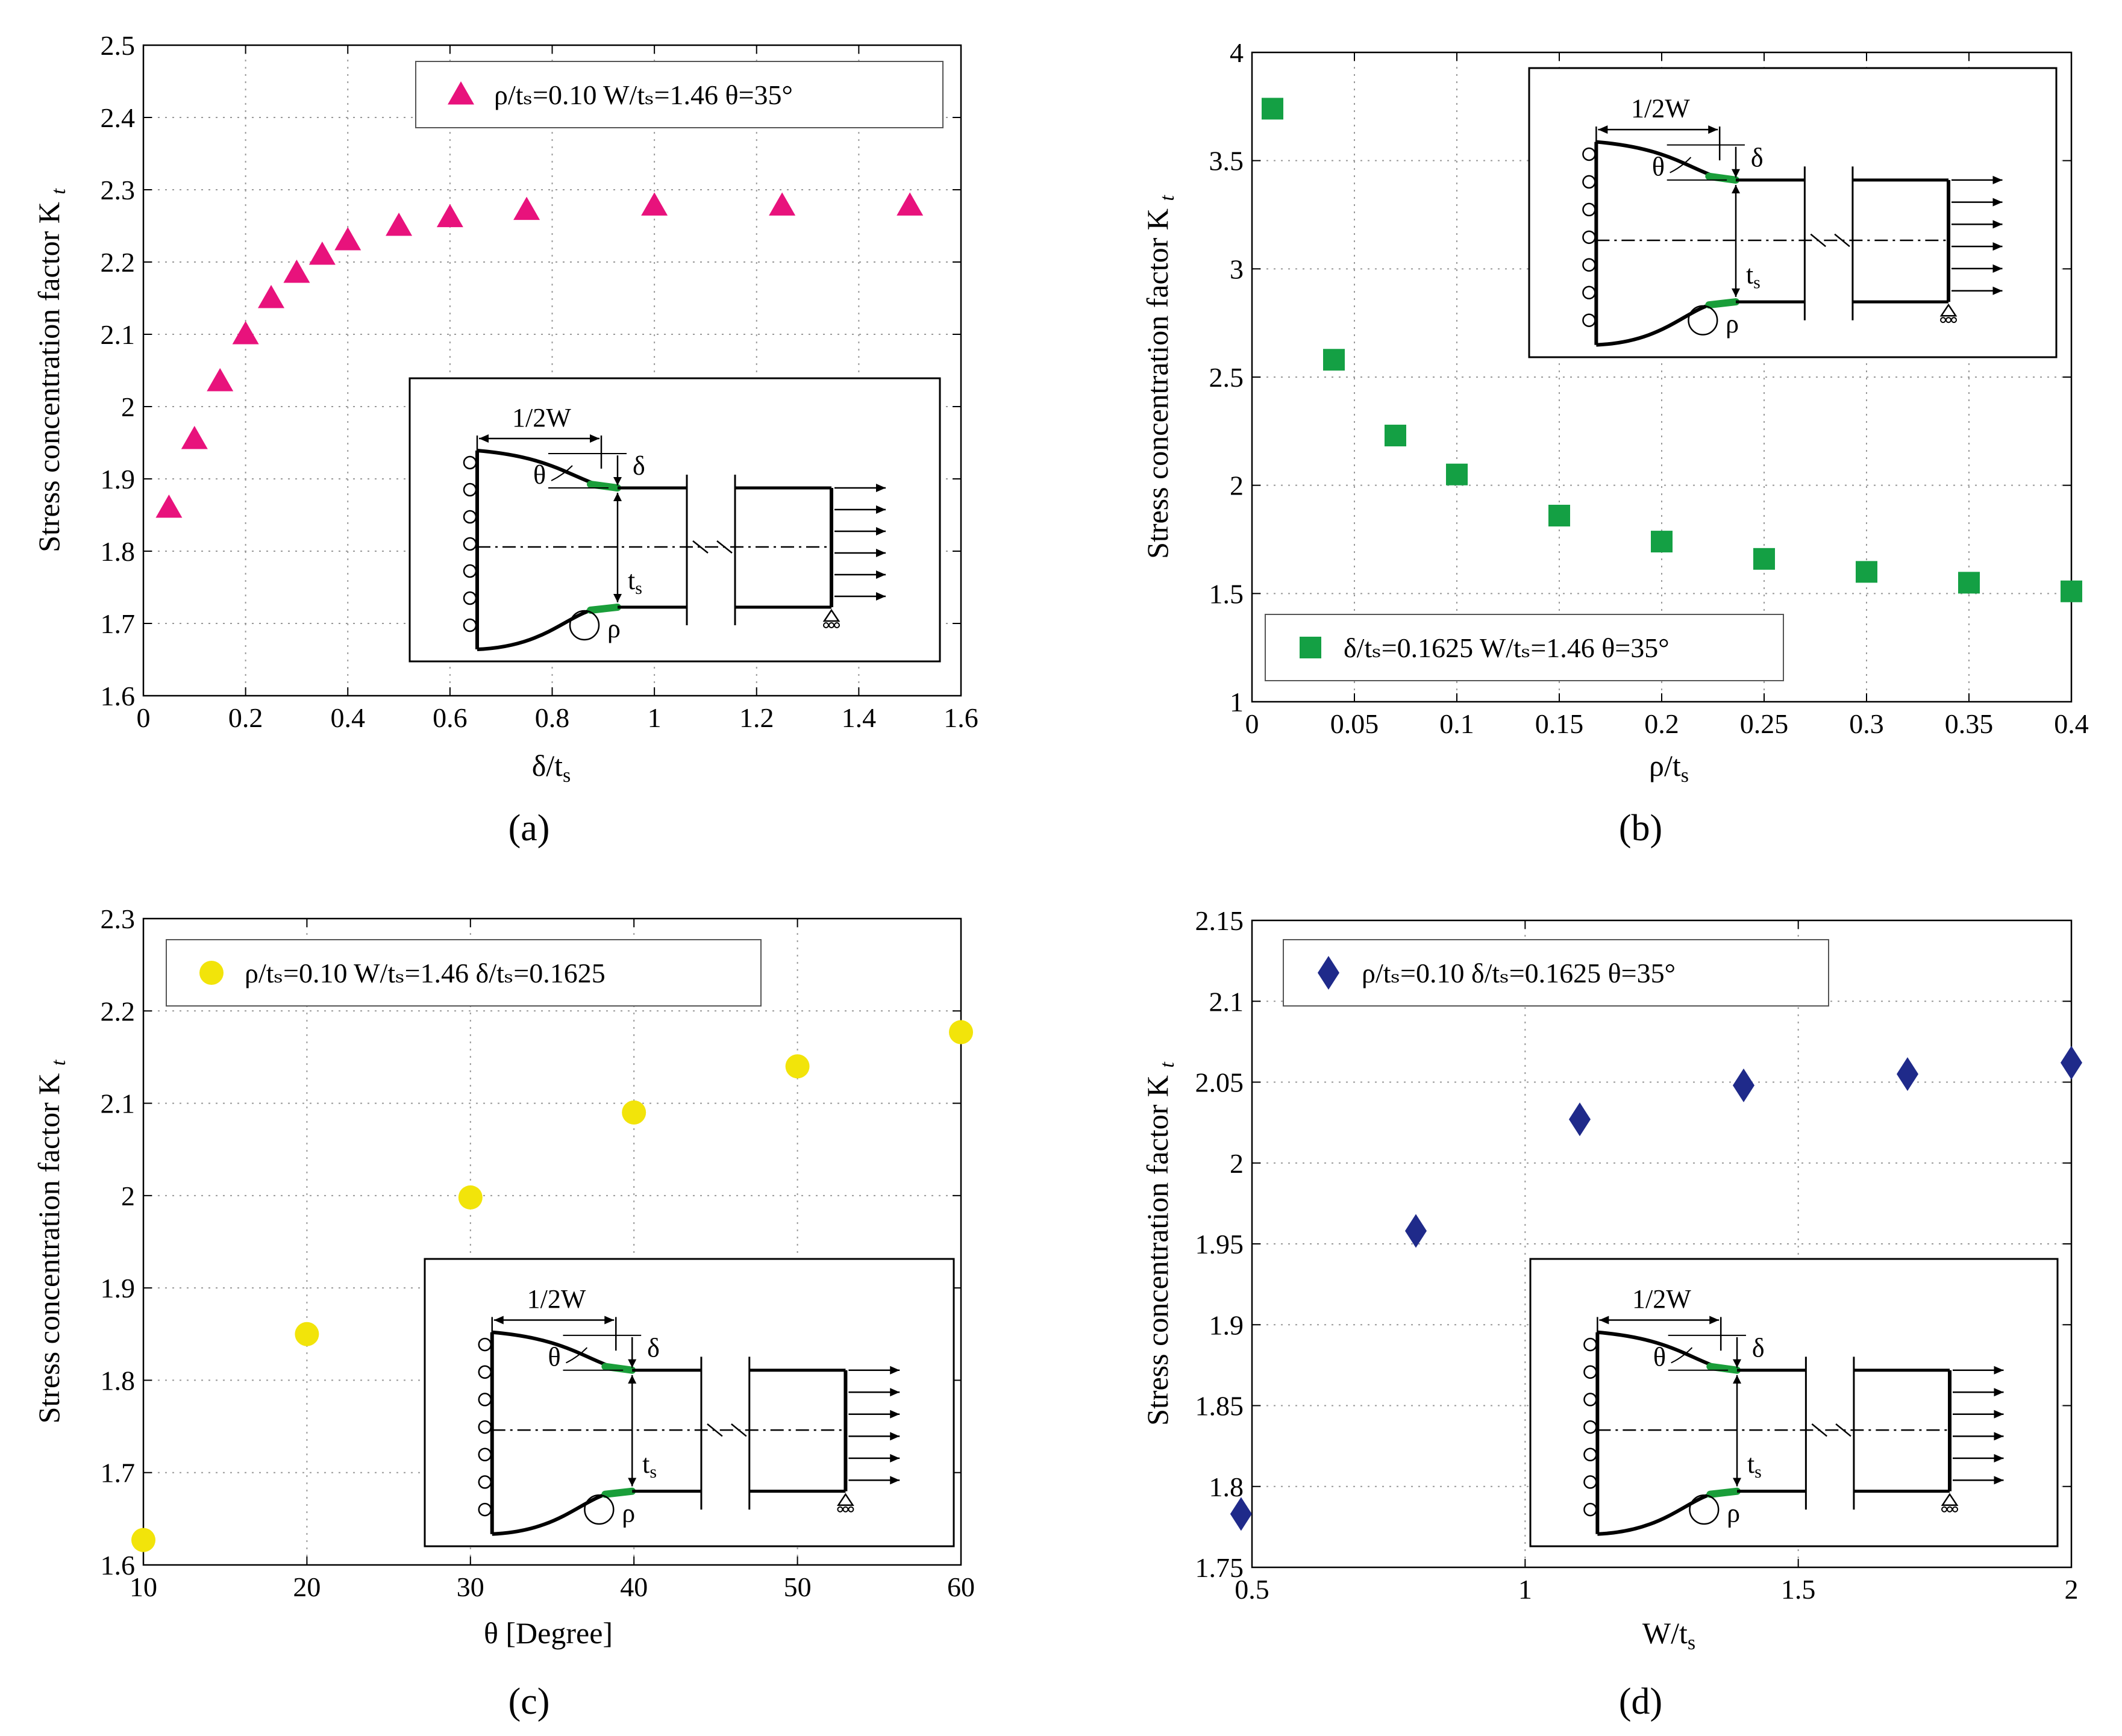 The height and width of the screenshot is (1736, 2122). Describe the element at coordinates (470, 1587) in the screenshot. I see `x-tick-label: 30` at that location.